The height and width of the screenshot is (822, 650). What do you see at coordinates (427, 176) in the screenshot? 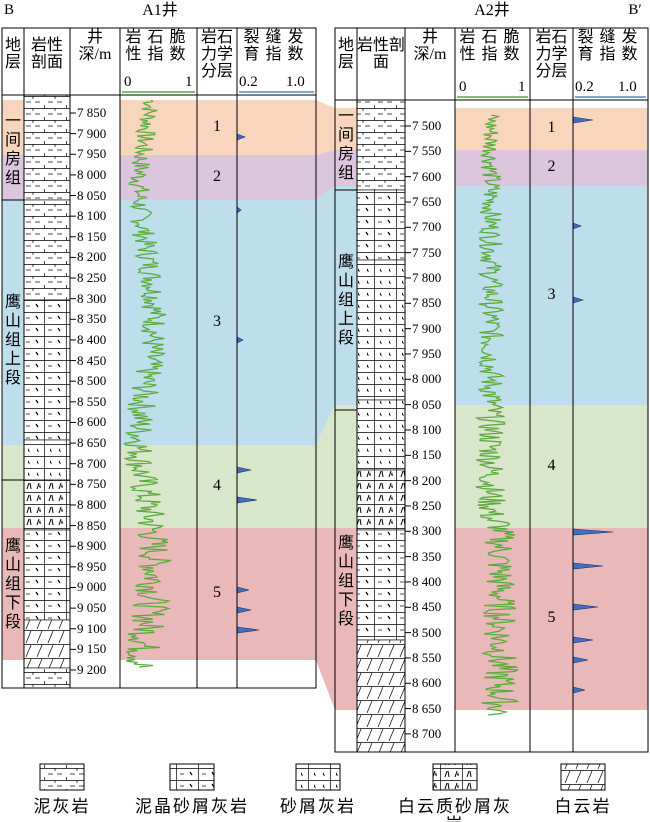
I see `depth-tick-label: 7 600` at bounding box center [427, 176].